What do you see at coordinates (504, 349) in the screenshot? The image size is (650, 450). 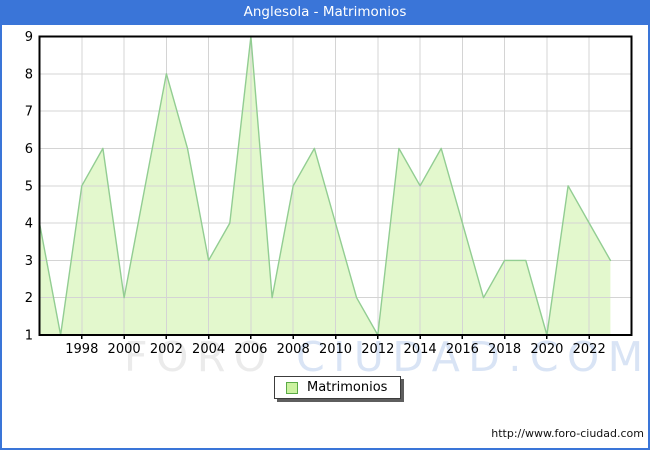 I see `x-tick-label: 2018` at bounding box center [504, 349].